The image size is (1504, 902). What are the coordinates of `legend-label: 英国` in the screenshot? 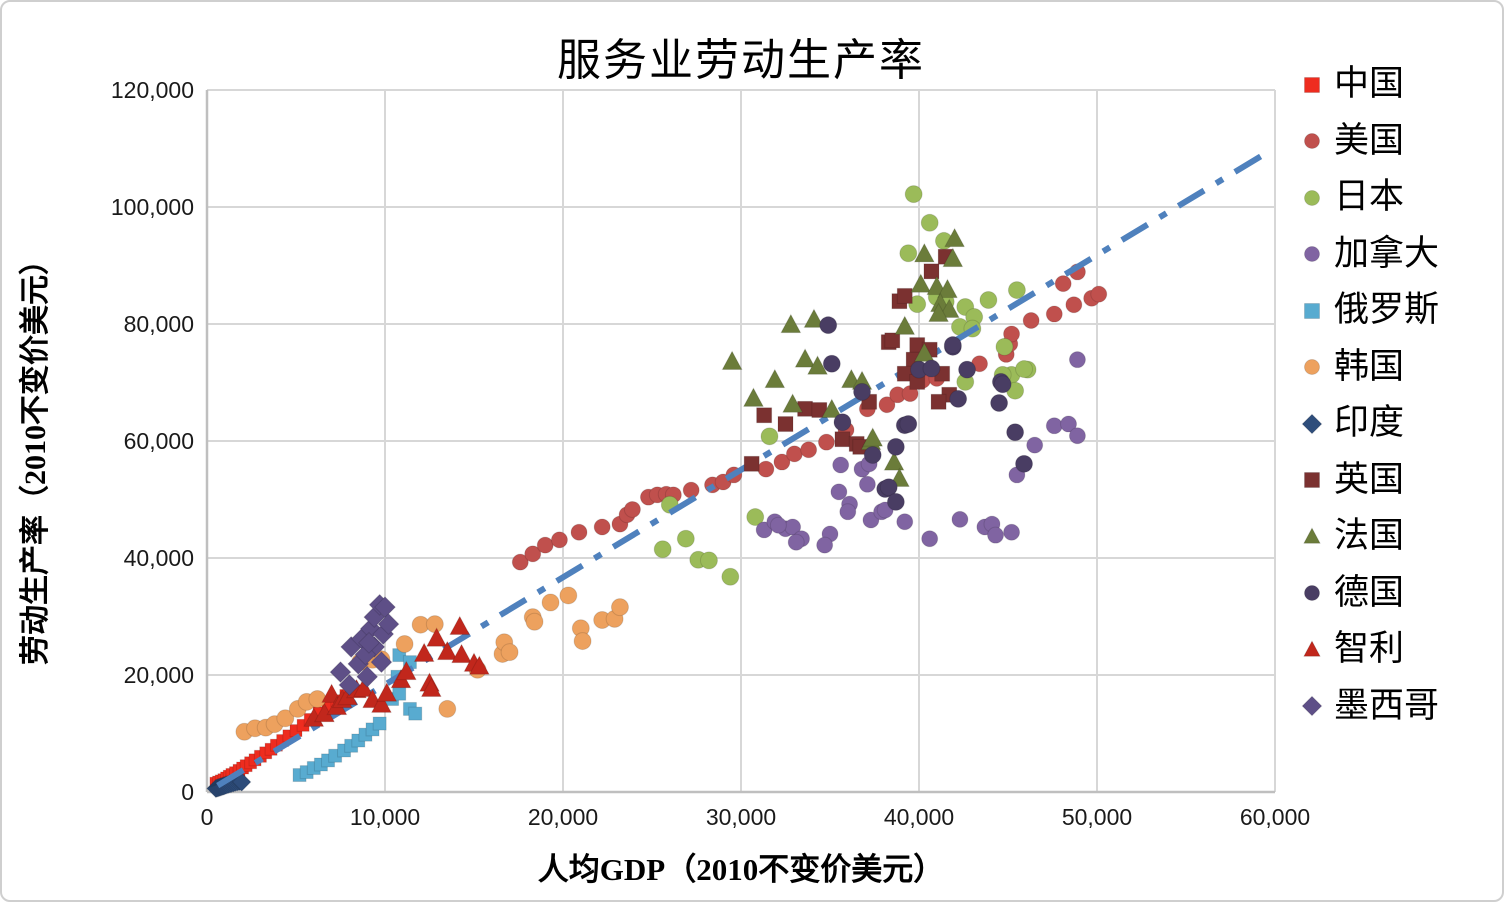 It's located at (1369, 479).